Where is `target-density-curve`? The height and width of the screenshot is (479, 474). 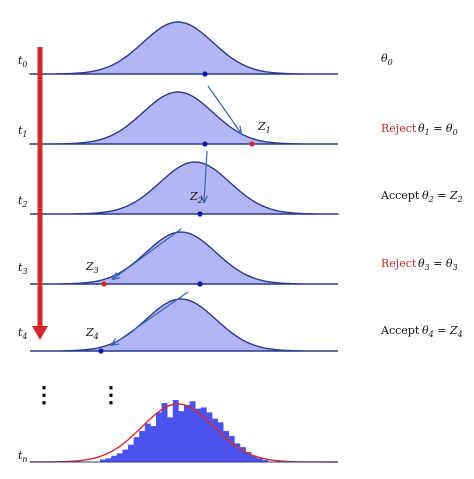 target-density-curve is located at coordinates (183, 433).